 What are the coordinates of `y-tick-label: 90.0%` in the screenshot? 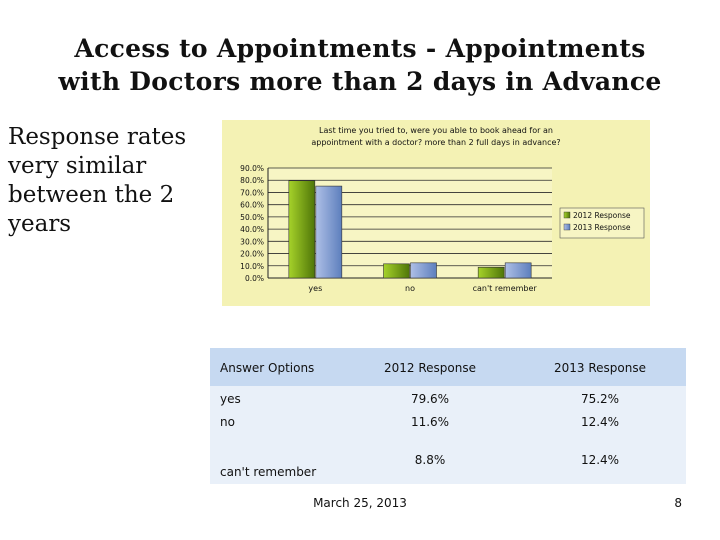 It's located at (252, 168).